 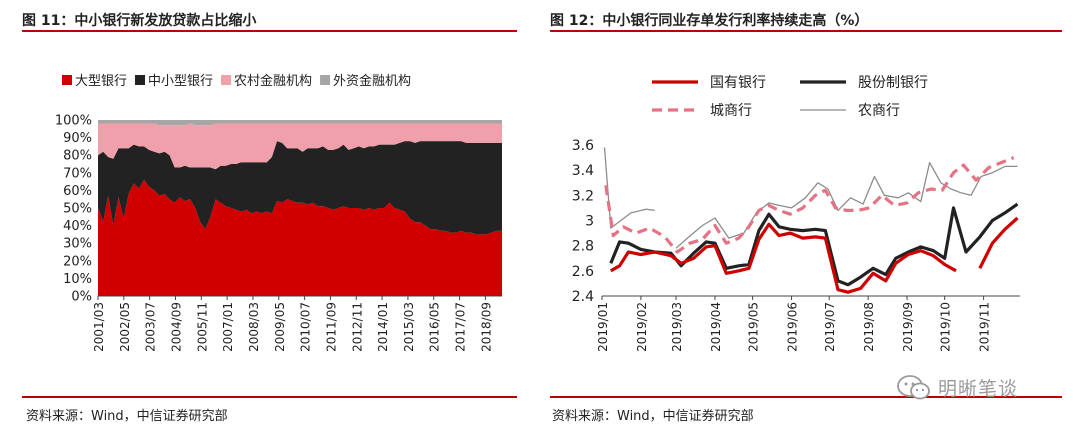 I want to click on x-tick-label-3: 2019/04, so click(x=716, y=327).